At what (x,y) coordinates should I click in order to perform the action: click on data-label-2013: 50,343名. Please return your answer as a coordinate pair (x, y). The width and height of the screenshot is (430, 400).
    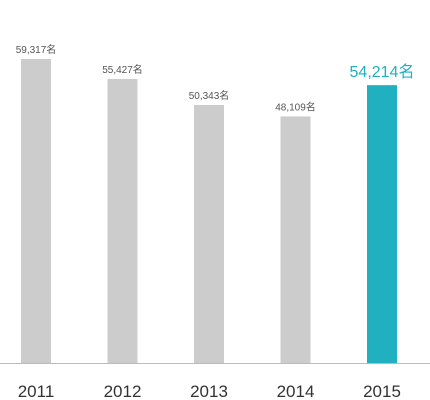
    Looking at the image, I should click on (209, 95).